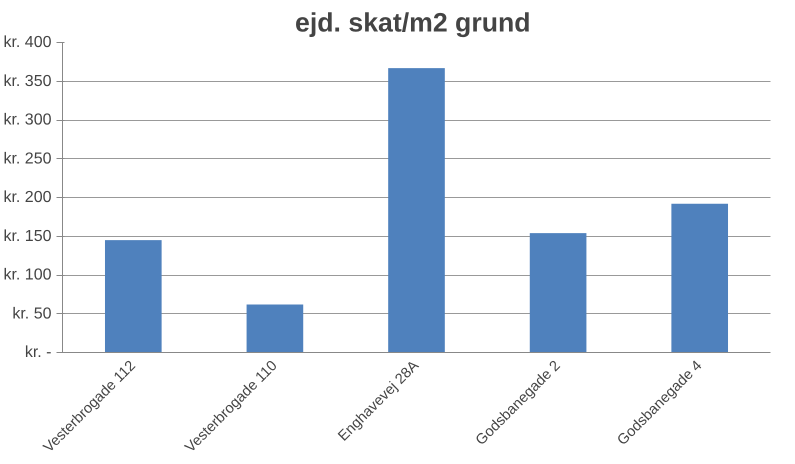 Image resolution: width=795 pixels, height=464 pixels. I want to click on y-tick-label: kr. 300, so click(27, 120).